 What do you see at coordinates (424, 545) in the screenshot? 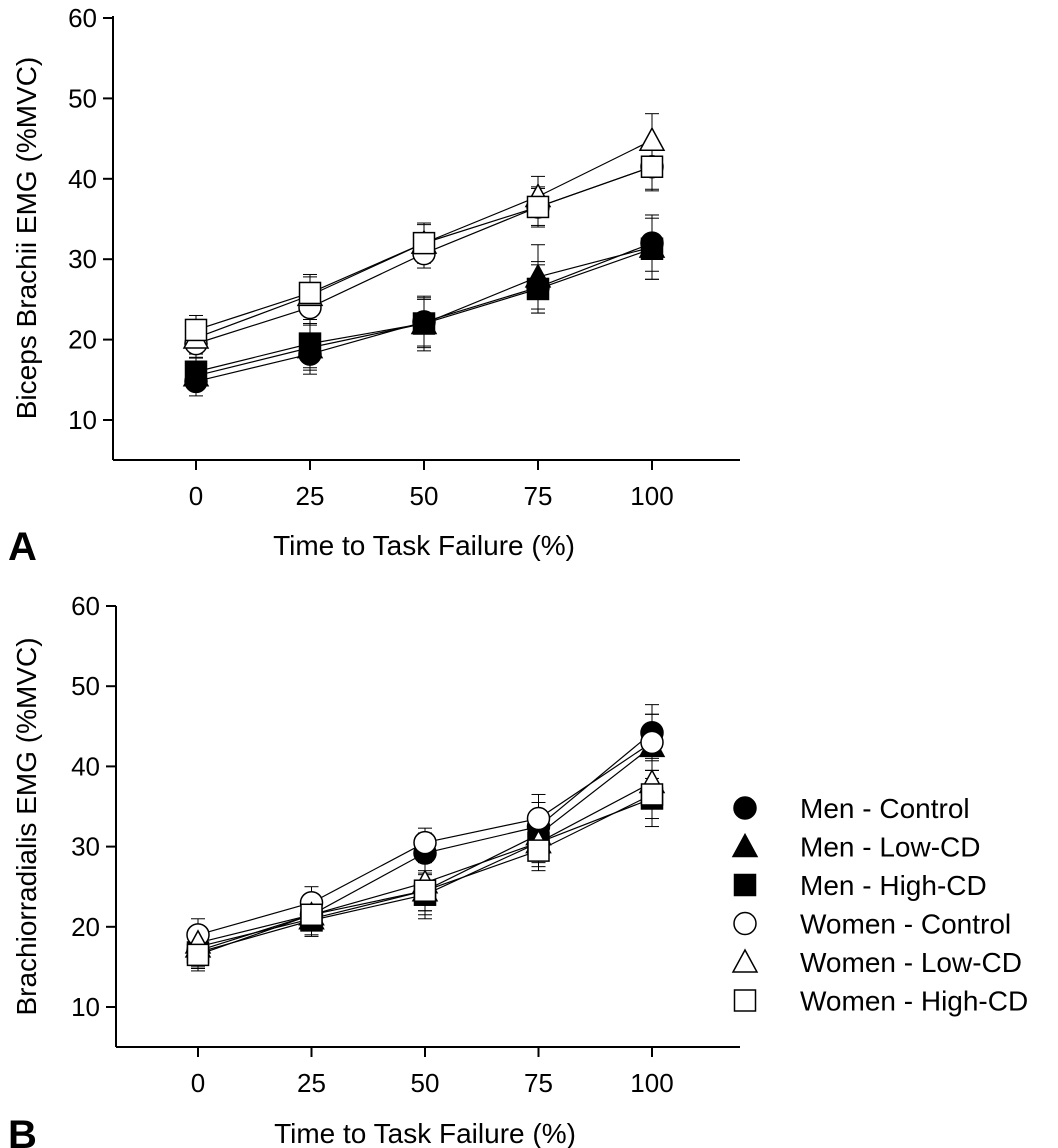
I see `panel-a-x-axis-title: Time to Task Failure (%)` at bounding box center [424, 545].